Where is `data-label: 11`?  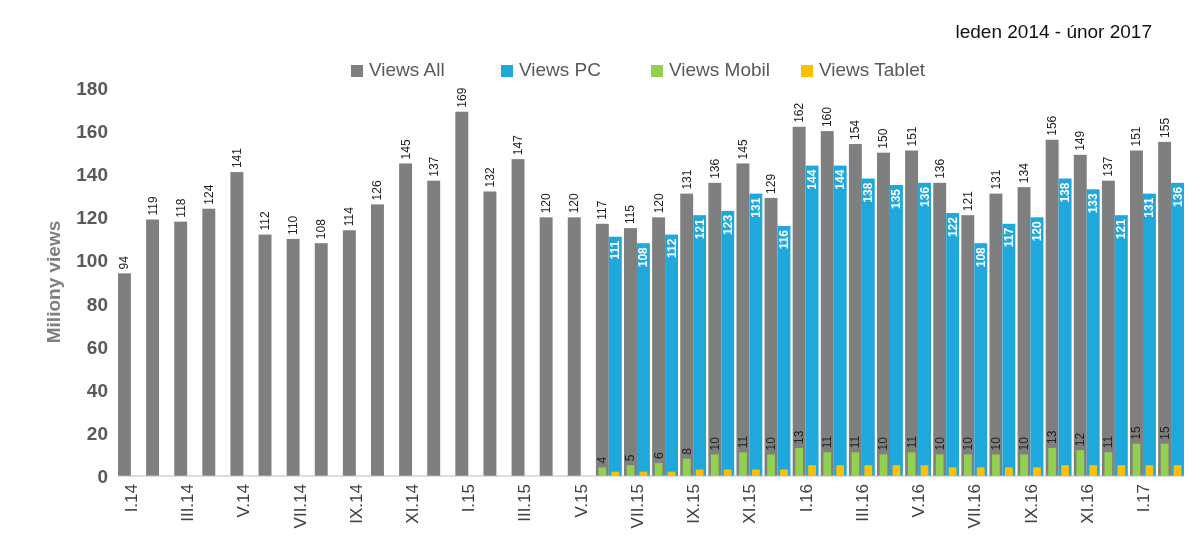 data-label: 11 is located at coordinates (911, 442).